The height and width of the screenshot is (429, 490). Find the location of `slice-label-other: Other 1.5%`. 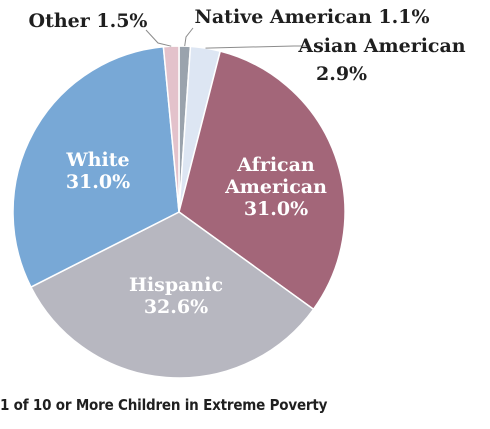

slice-label-other: Other 1.5% is located at coordinates (88, 21).